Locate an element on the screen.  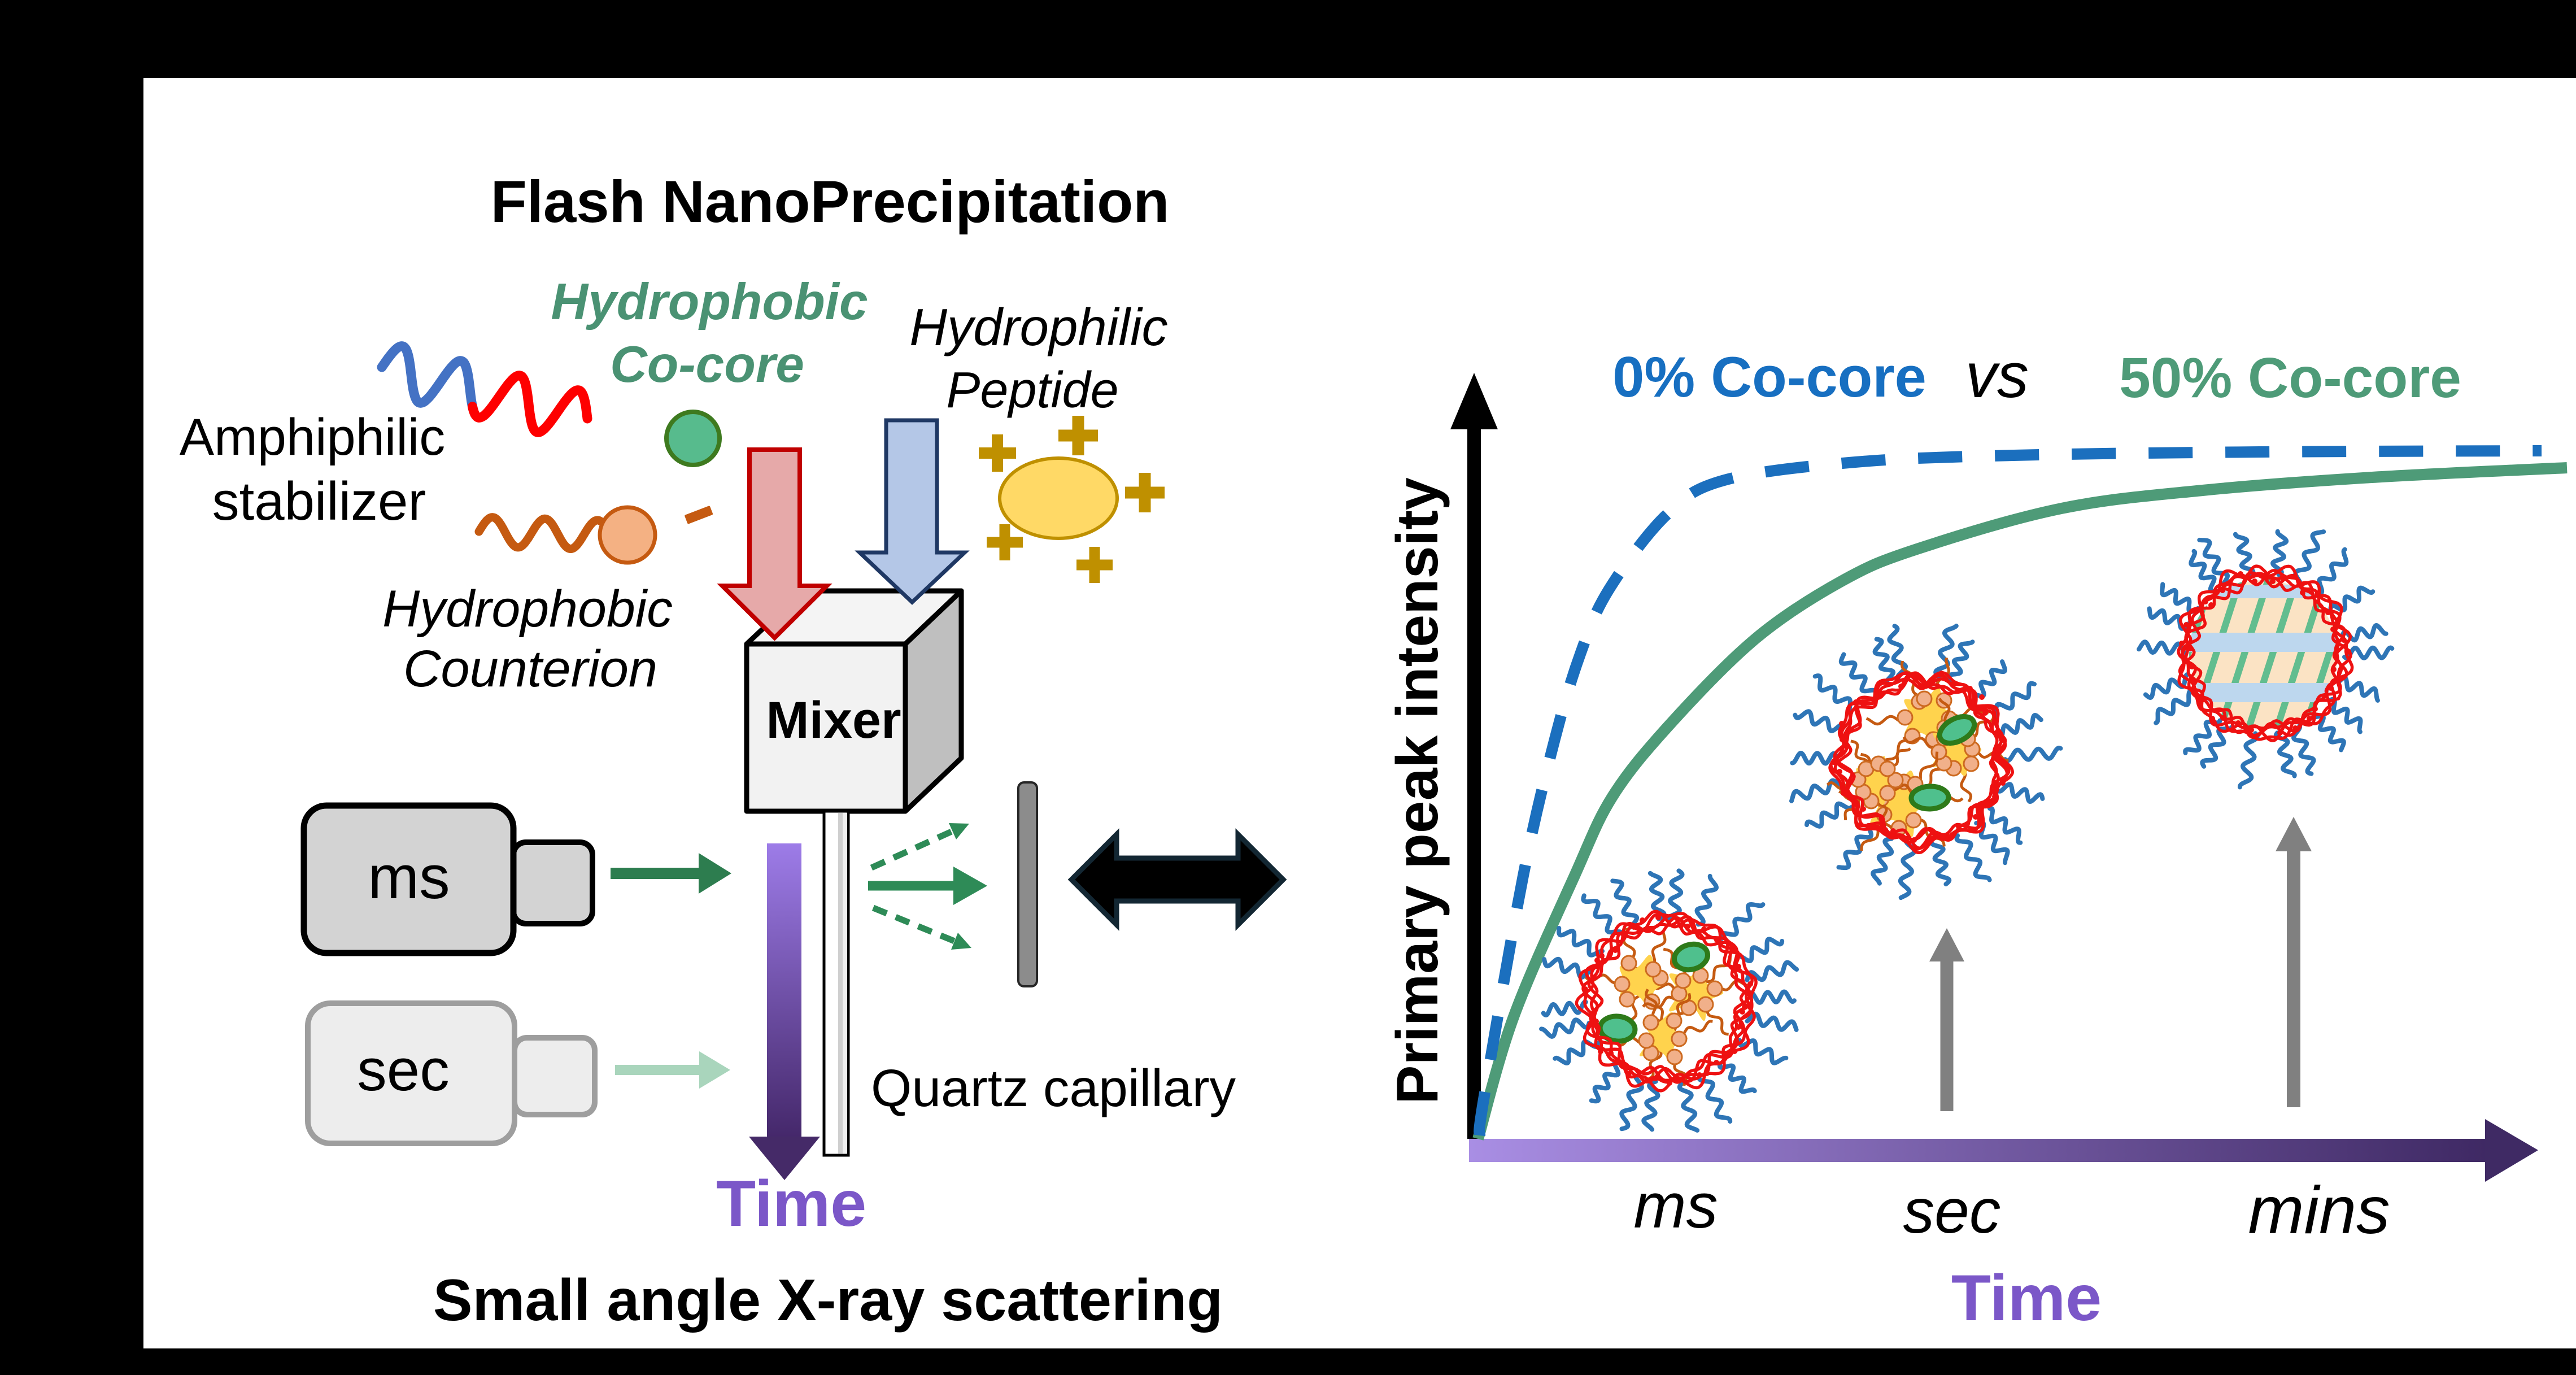
svg-text: Hydrophilic is located at coordinates (1038, 327).